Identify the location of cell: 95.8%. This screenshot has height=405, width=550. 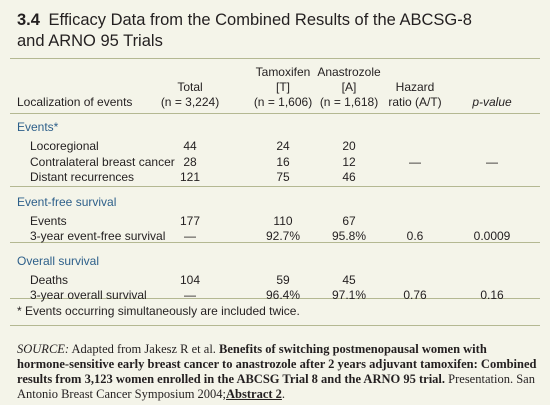
(349, 236).